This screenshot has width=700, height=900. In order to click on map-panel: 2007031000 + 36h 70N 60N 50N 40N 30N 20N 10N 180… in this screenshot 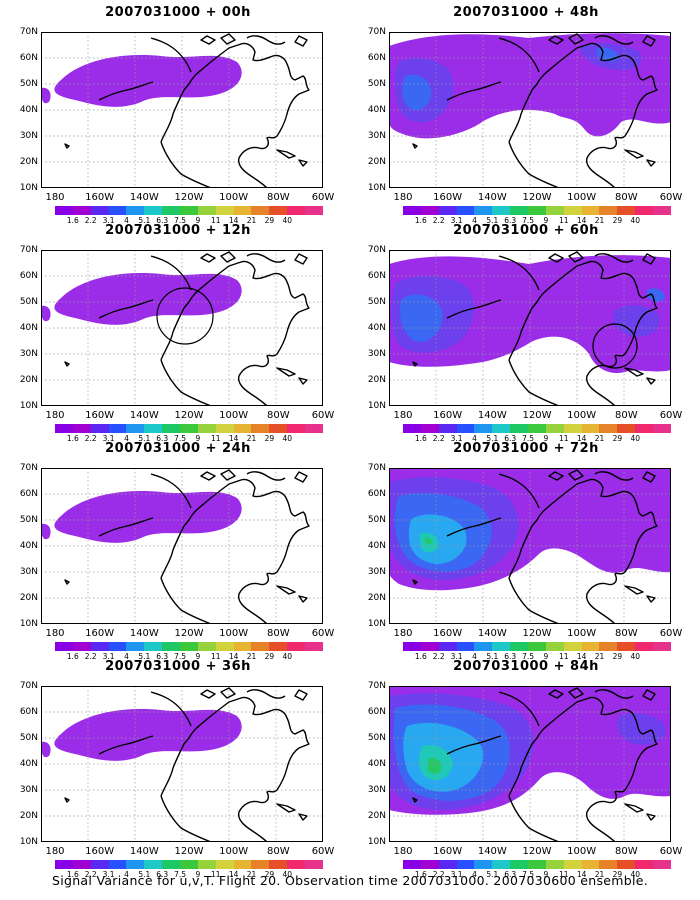, I will do `click(178, 769)`.